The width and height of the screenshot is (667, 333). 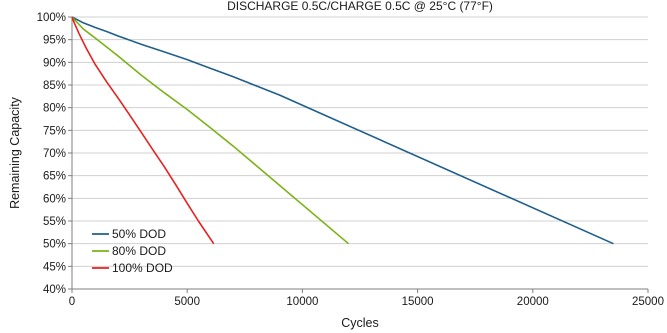 What do you see at coordinates (366, 298) in the screenshot?
I see `x-axis-ticks: 0 5000 10000 15000 20000 25000` at bounding box center [366, 298].